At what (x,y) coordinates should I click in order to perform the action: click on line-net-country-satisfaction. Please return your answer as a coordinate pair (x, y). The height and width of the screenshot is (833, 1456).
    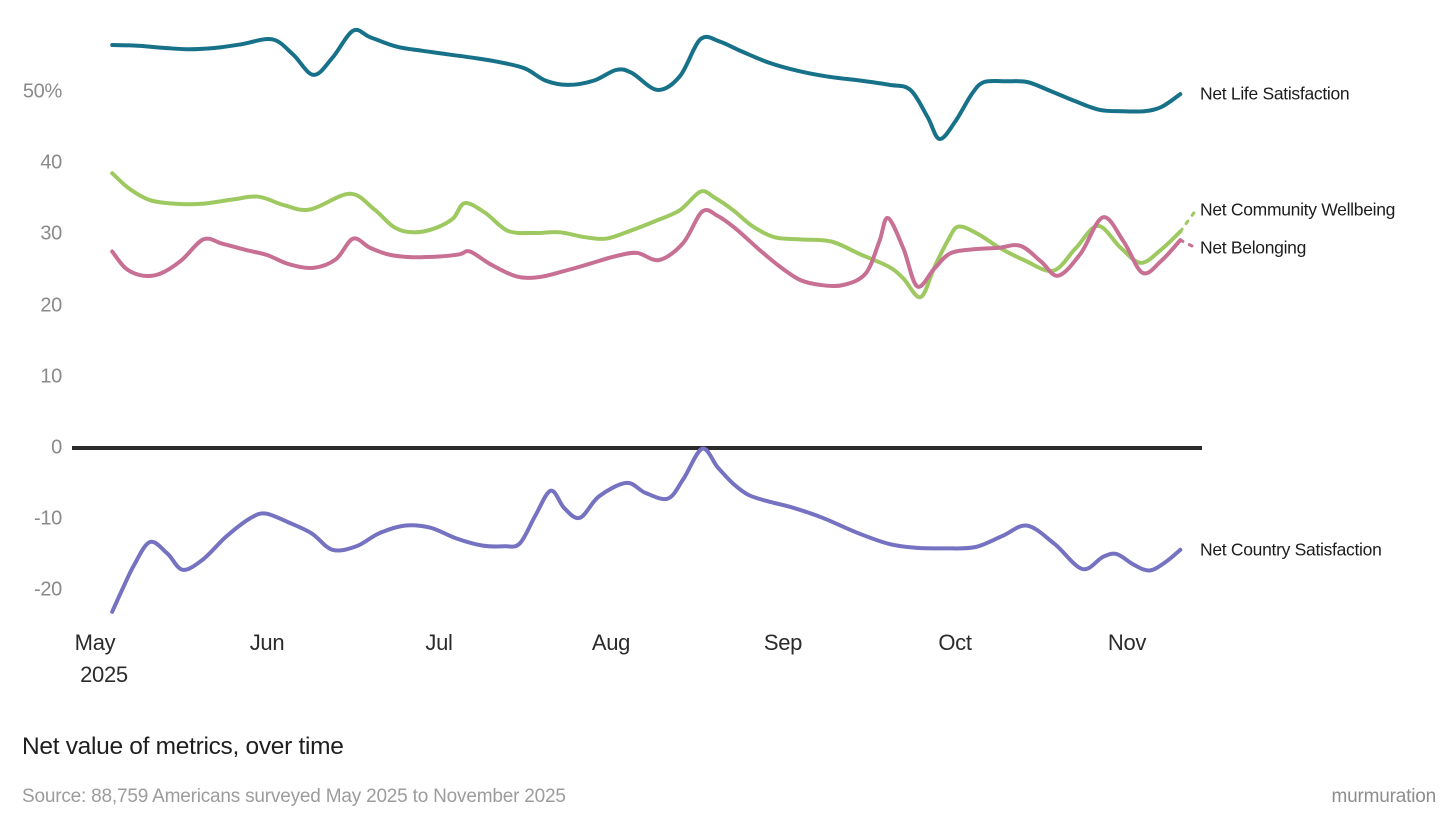
    Looking at the image, I should click on (646, 530).